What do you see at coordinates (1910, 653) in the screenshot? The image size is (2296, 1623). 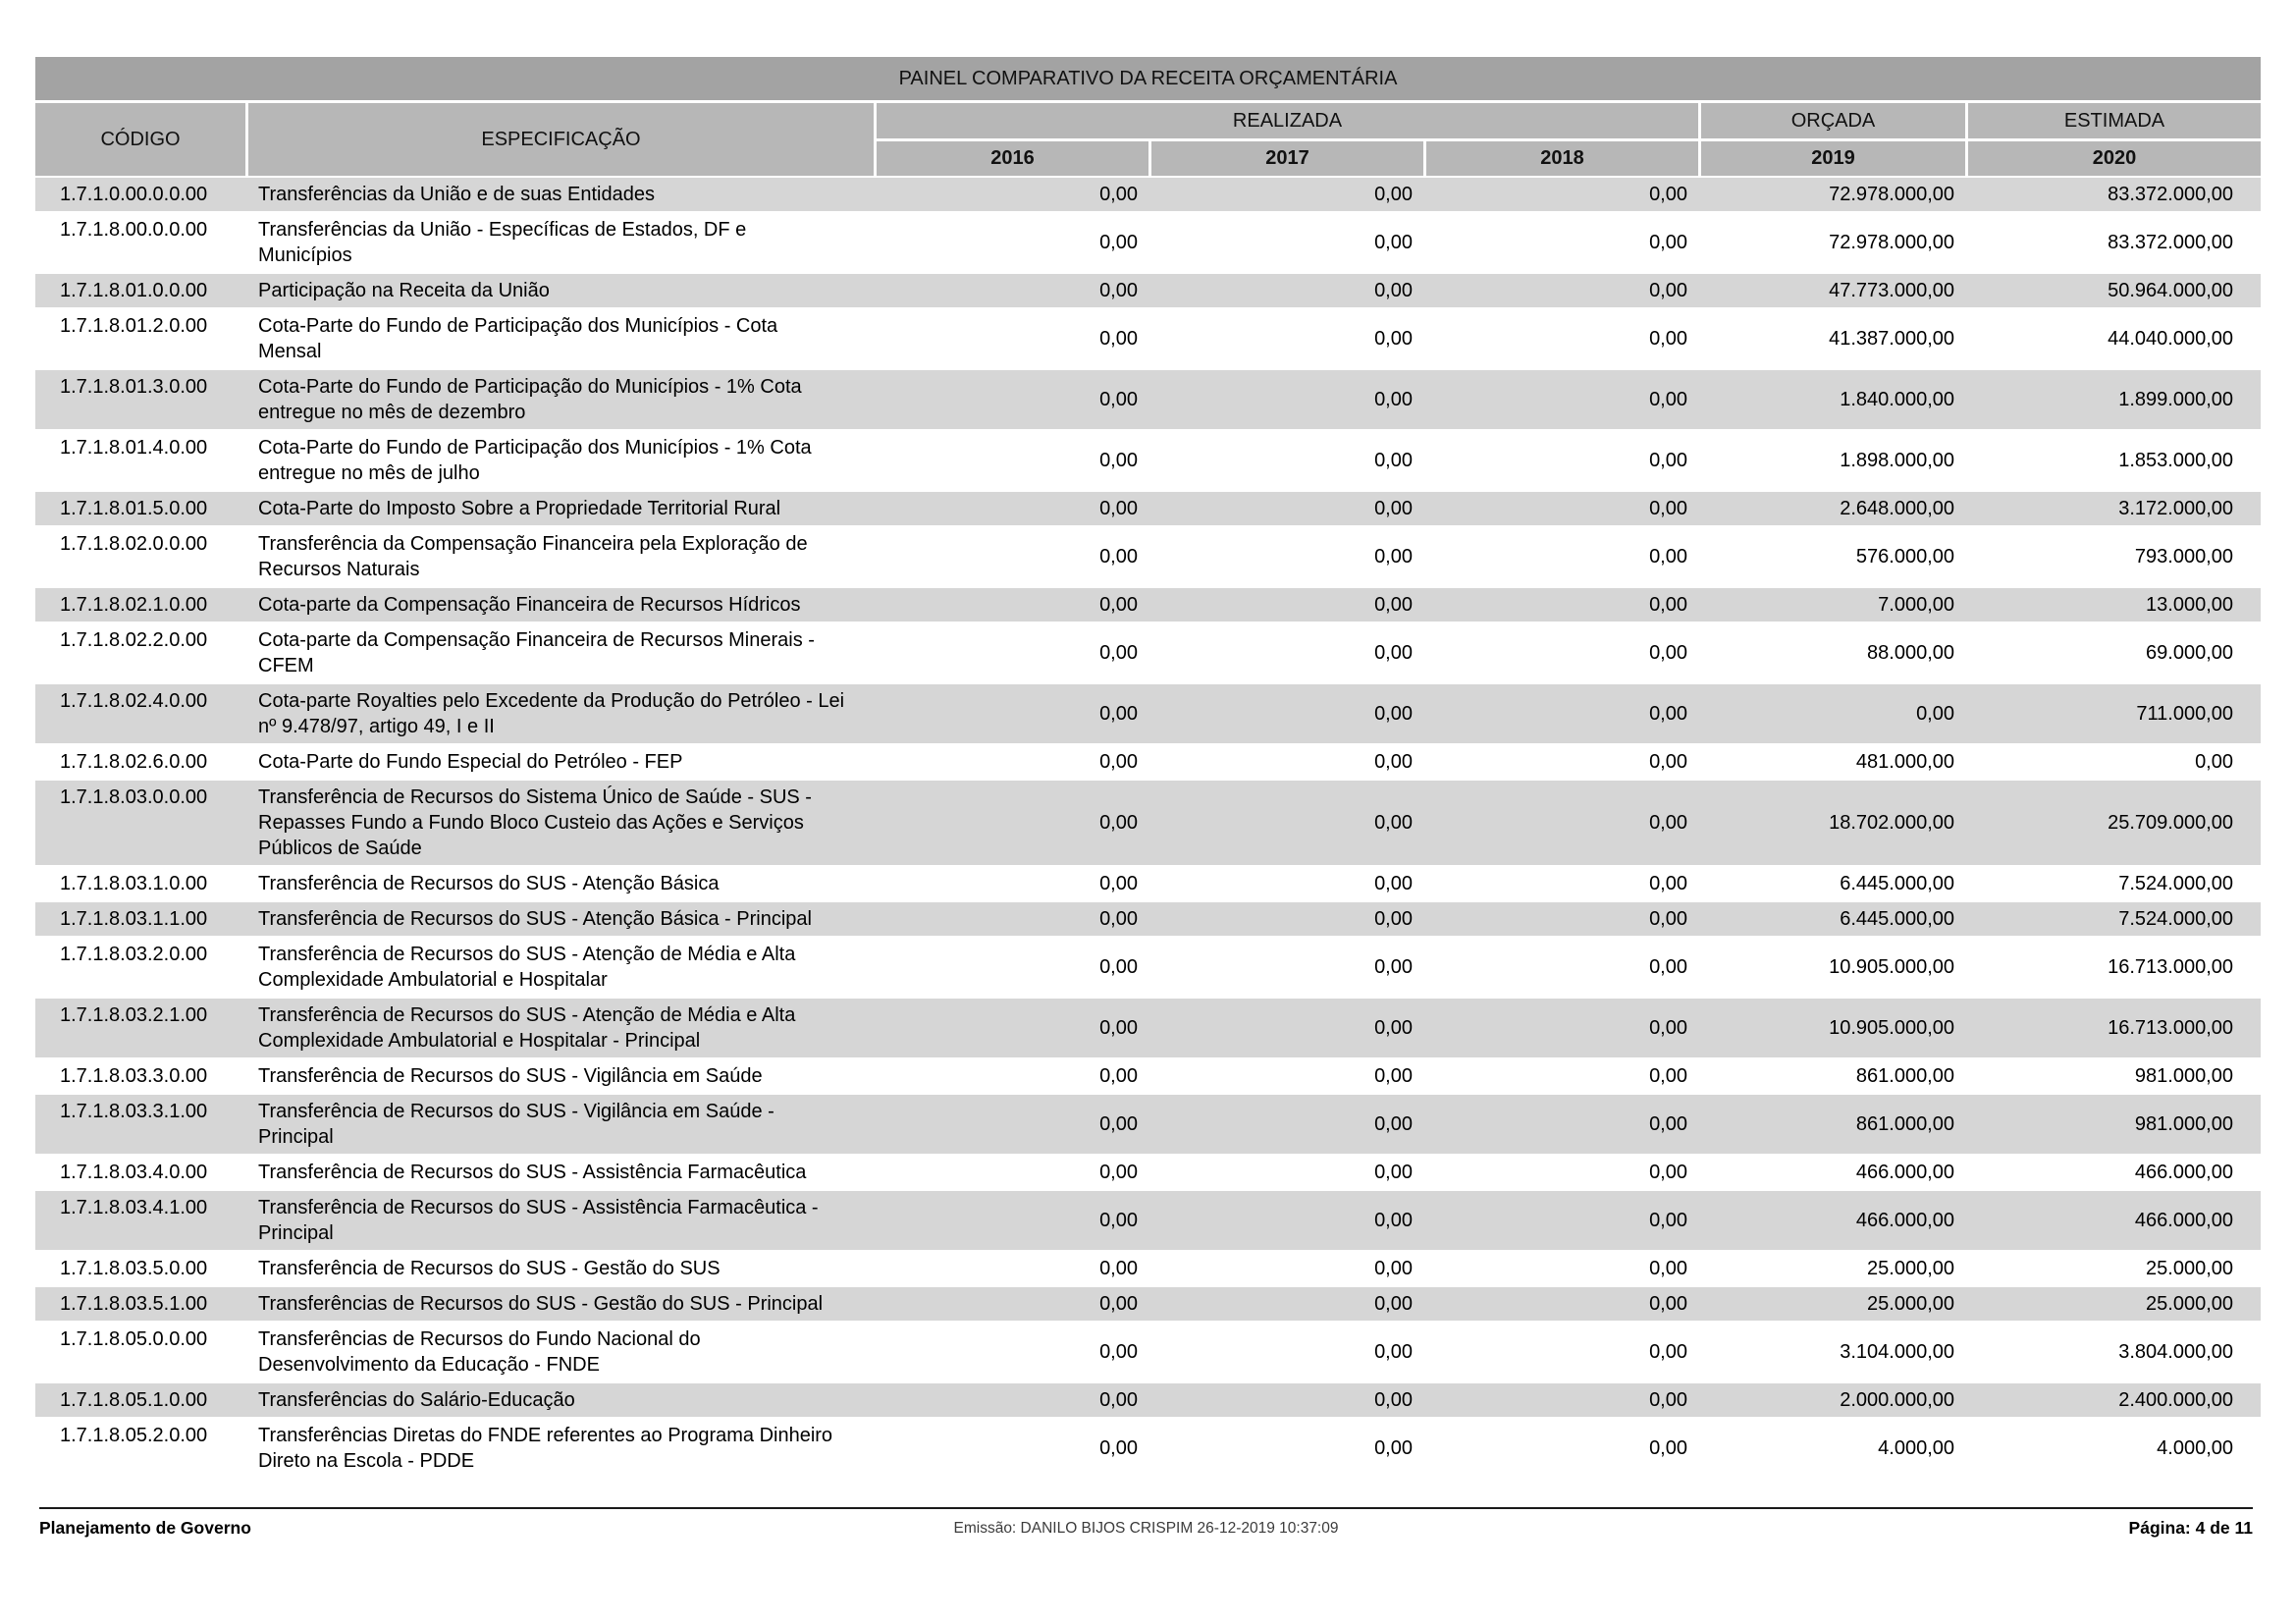 I see `row-value-2019: 88.000,00` at bounding box center [1910, 653].